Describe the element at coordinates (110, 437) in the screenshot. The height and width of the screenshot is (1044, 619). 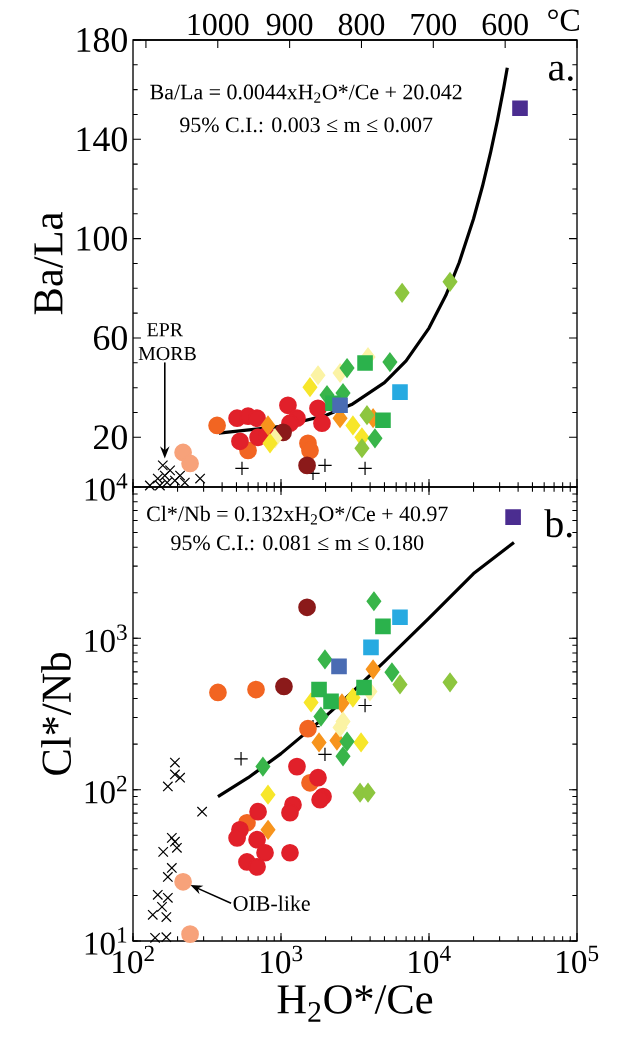
I see `y-tick-label: 20` at that location.